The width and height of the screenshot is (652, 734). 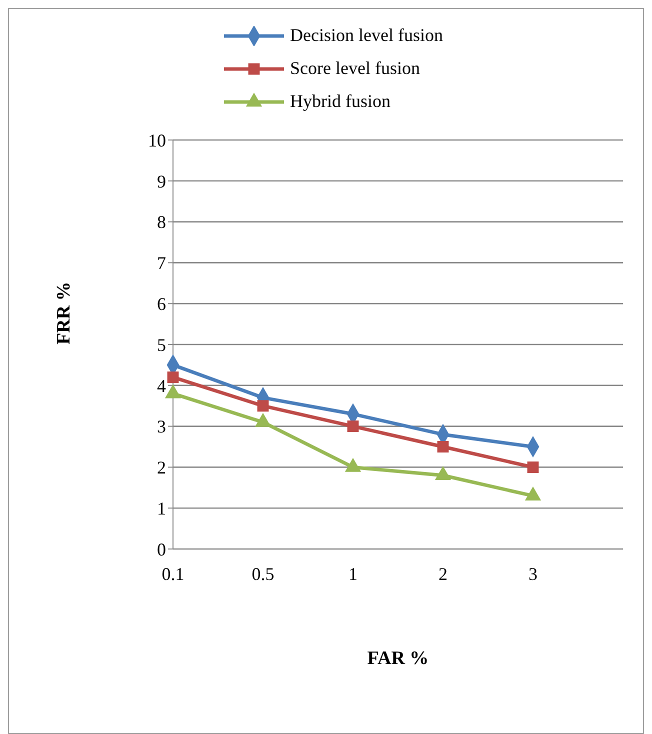 What do you see at coordinates (161, 549) in the screenshot?
I see `y-tick-label: 0` at bounding box center [161, 549].